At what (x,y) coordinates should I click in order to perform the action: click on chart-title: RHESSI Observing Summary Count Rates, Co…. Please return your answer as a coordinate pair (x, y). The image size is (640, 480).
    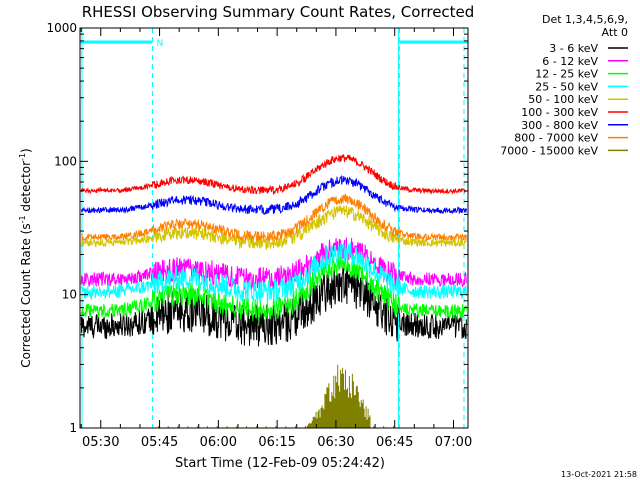
    Looking at the image, I should click on (278, 12).